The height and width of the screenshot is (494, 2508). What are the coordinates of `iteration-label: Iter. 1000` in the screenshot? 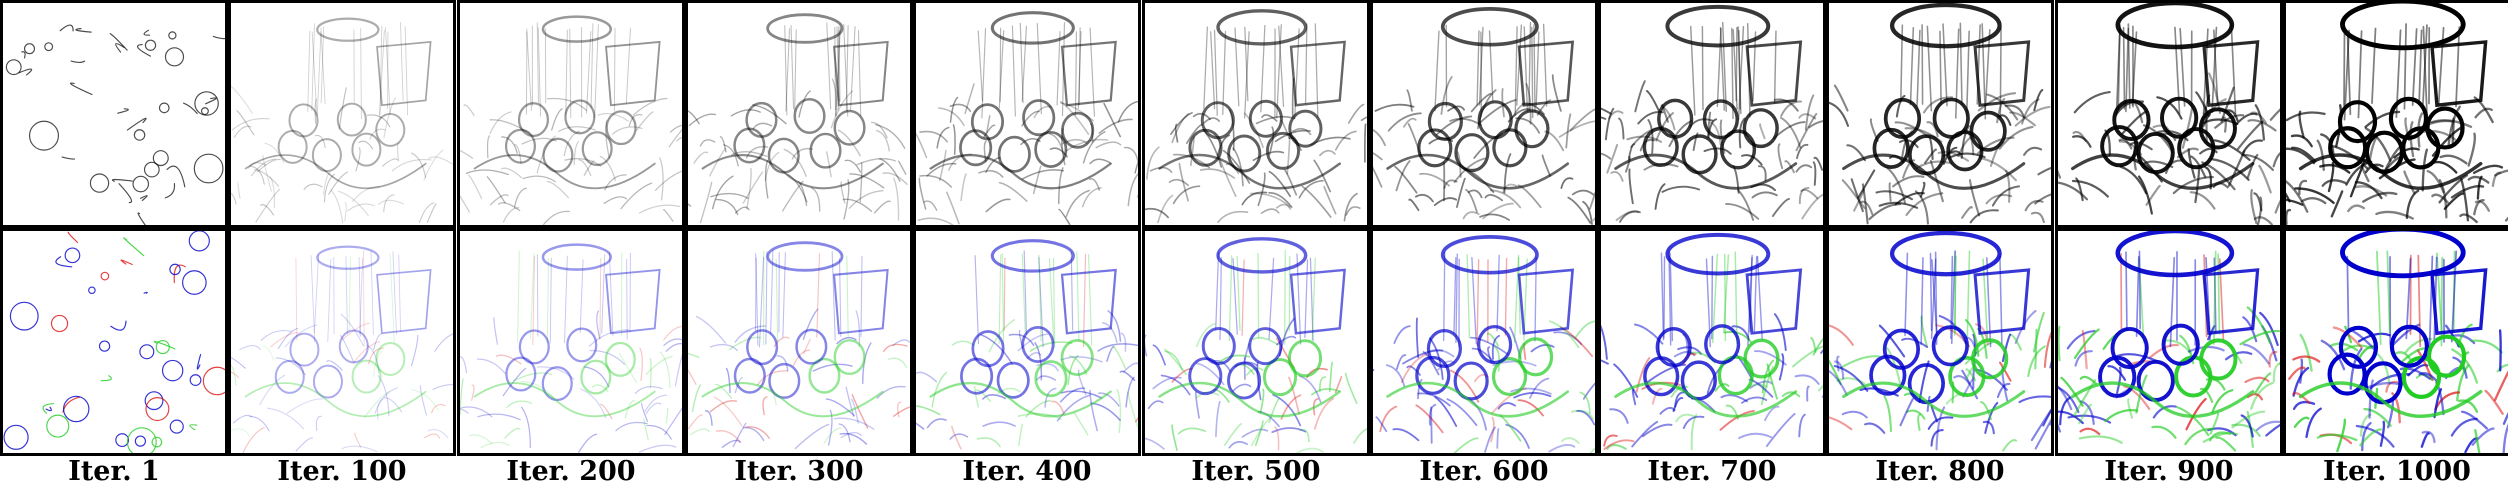 It's located at (2397, 471).